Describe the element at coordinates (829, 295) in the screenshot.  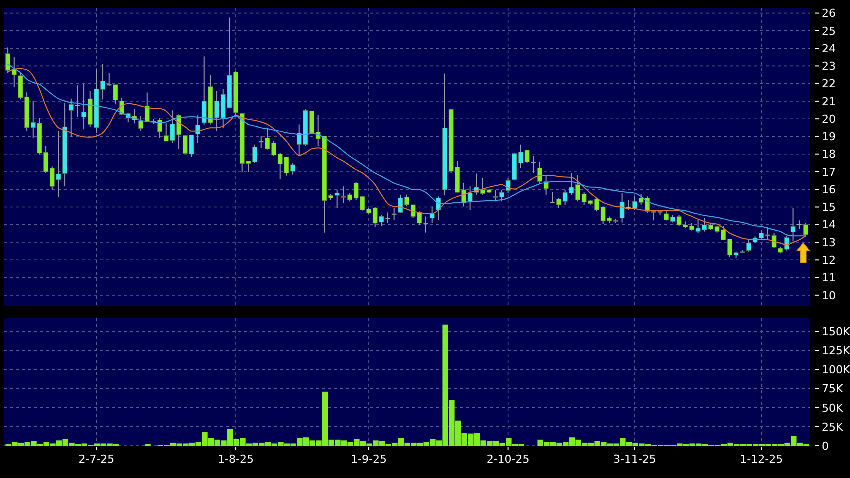
I see `y-tick-label: 10` at that location.